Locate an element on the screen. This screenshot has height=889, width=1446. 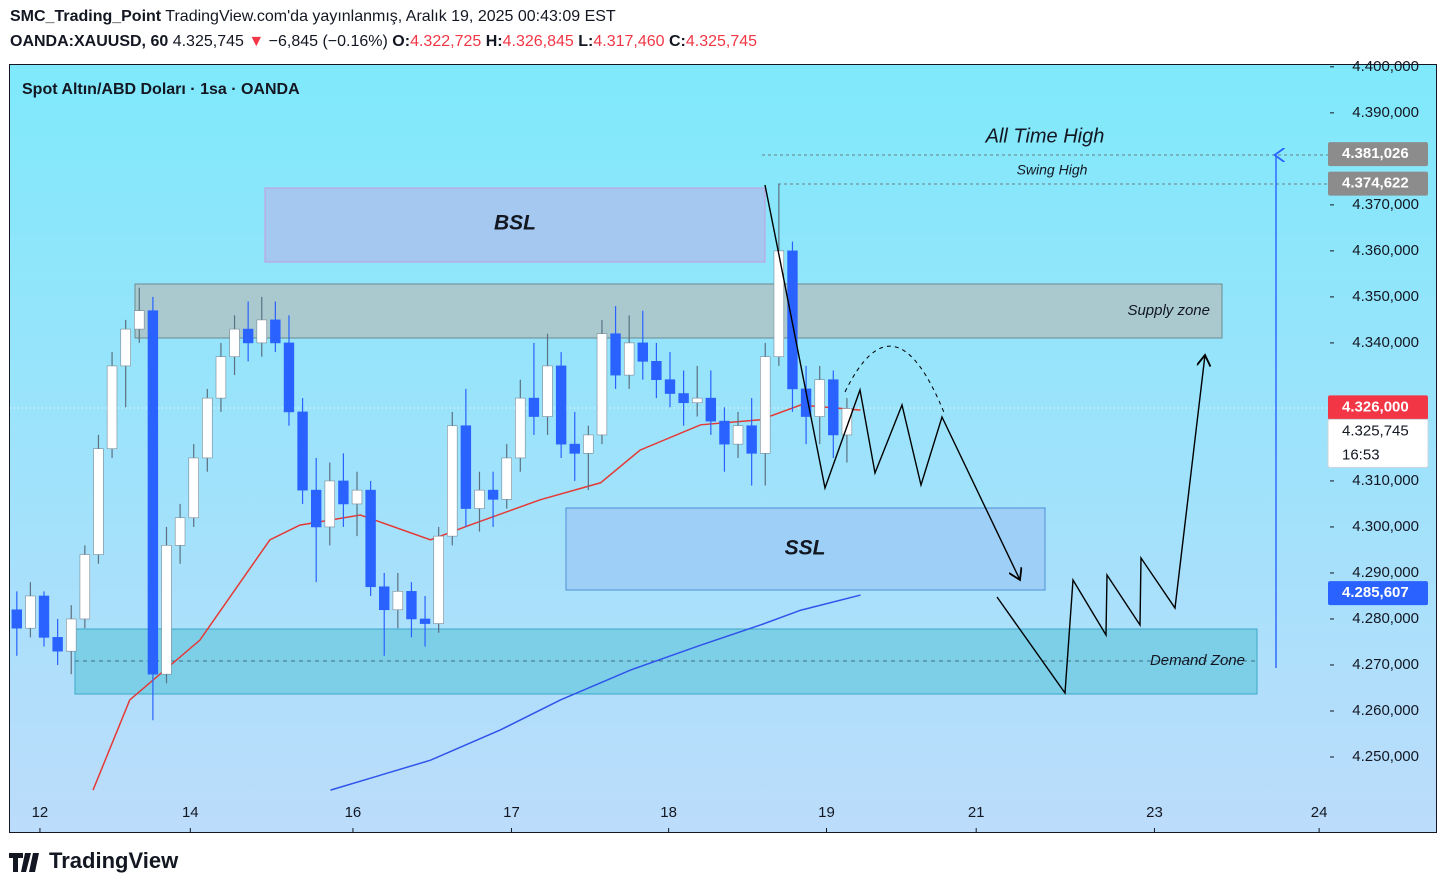
x-tick-label: 21 is located at coordinates (976, 812).